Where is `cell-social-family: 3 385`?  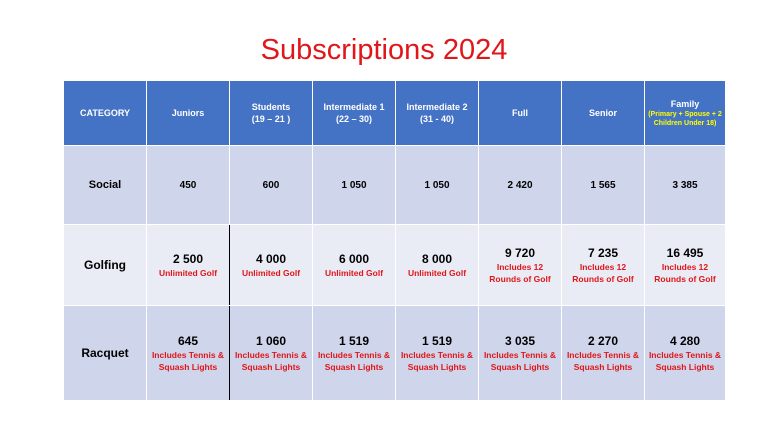 cell-social-family: 3 385 is located at coordinates (685, 185).